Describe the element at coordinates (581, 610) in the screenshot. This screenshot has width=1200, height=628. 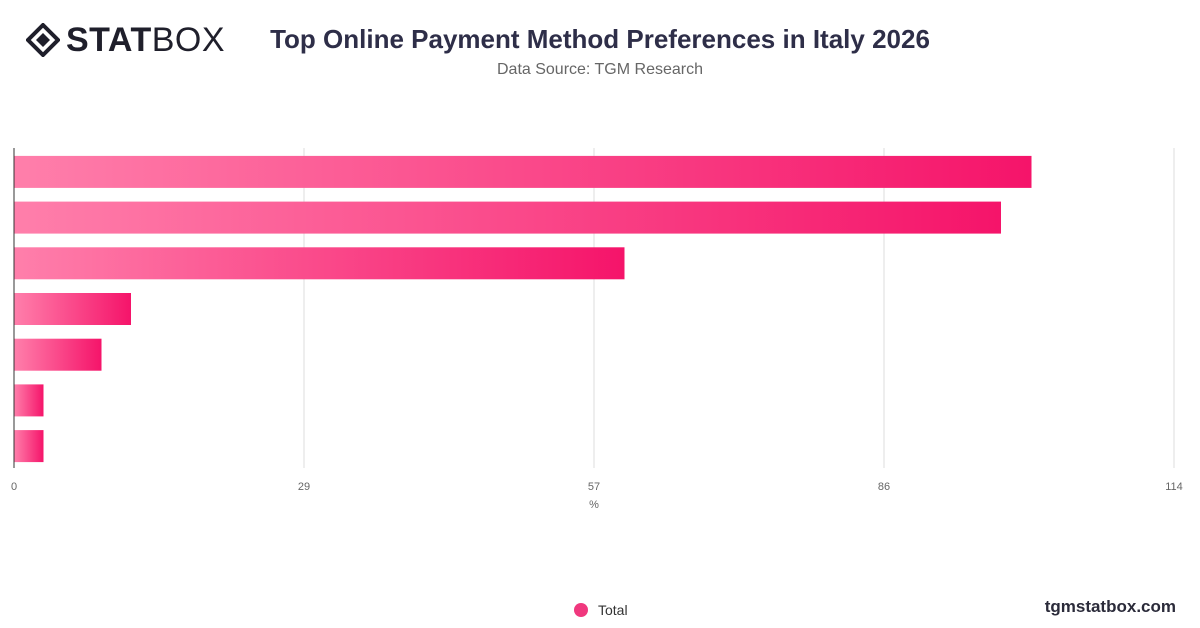
I see `legend-swatch` at that location.